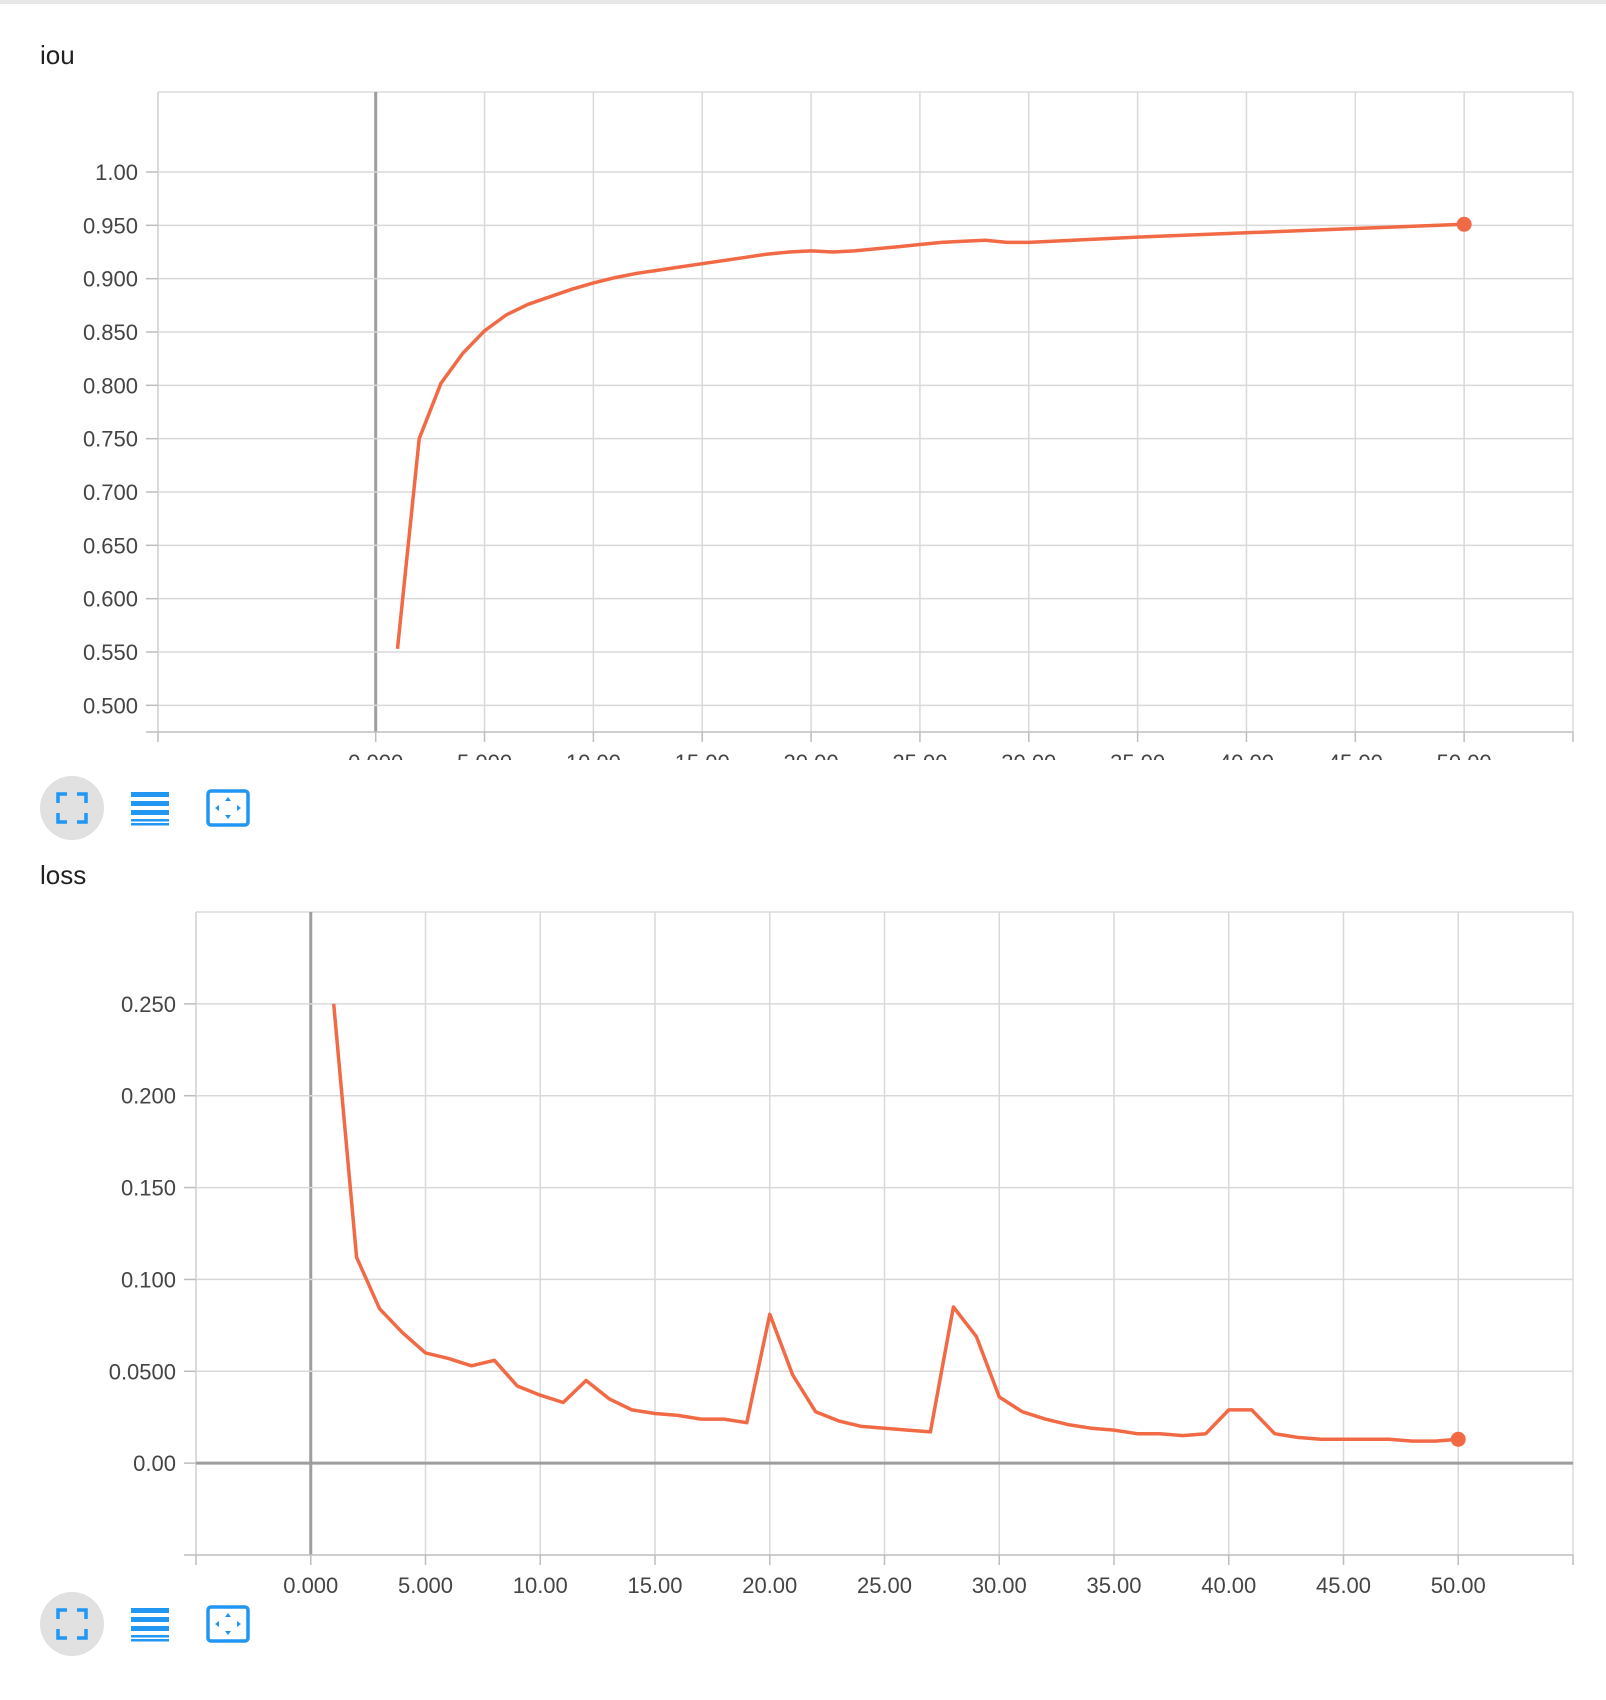  I want to click on y-tick-label: 0.00, so click(154, 1463).